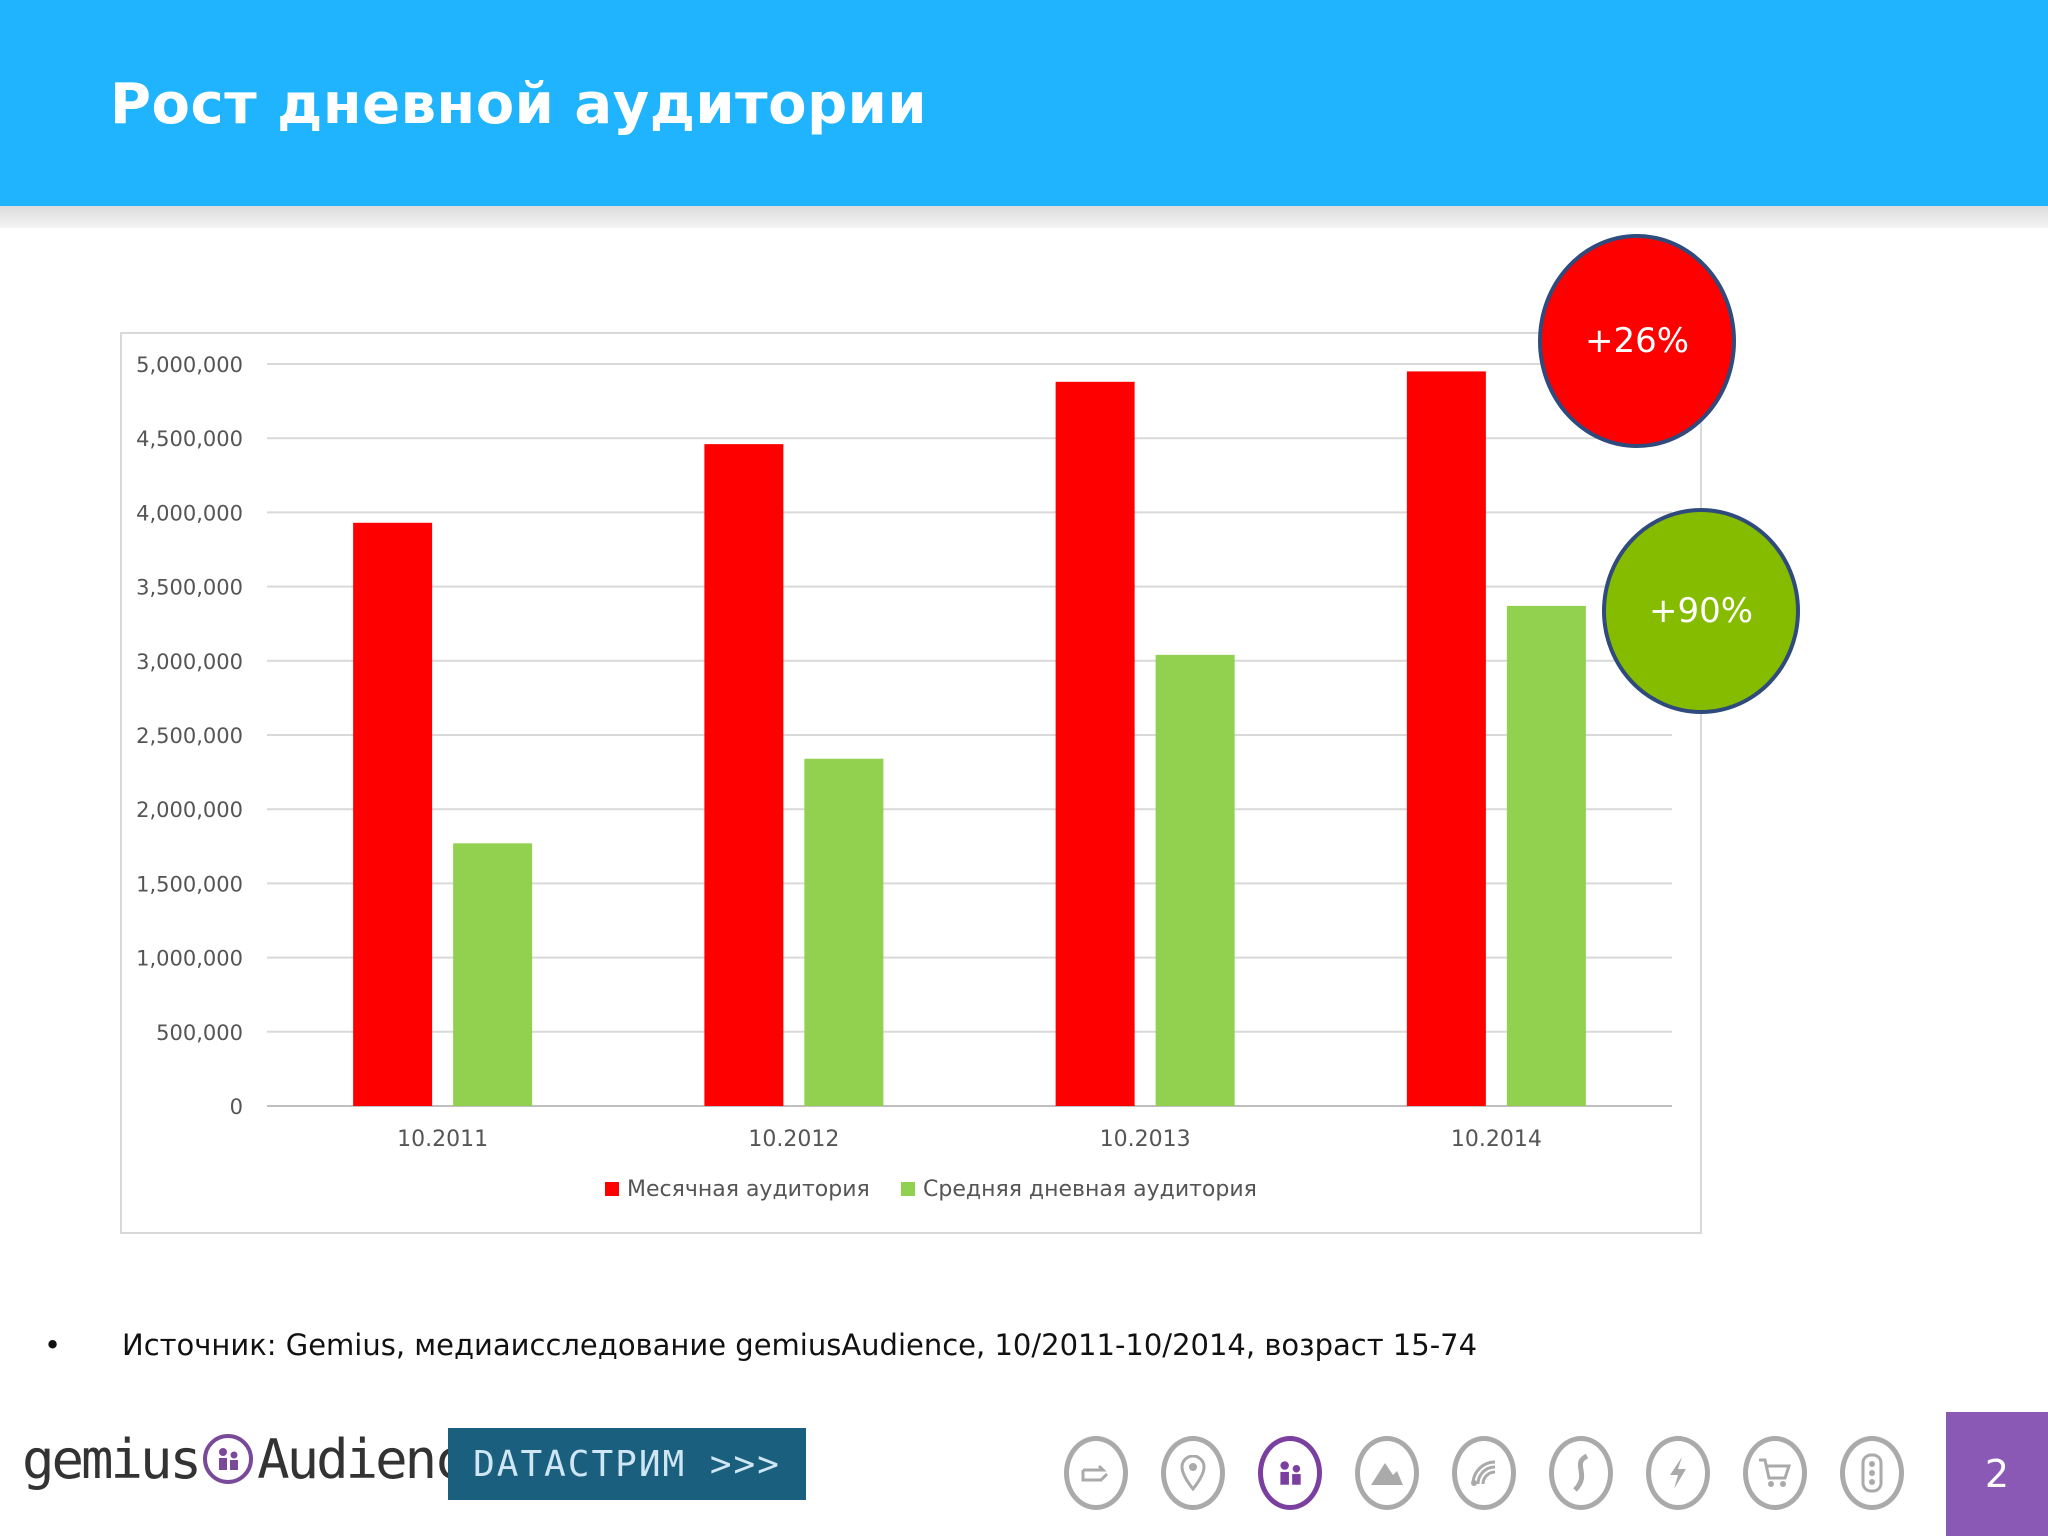 The height and width of the screenshot is (1536, 2048). Describe the element at coordinates (442, 1139) in the screenshot. I see `x-tick-label: 10.2011` at that location.